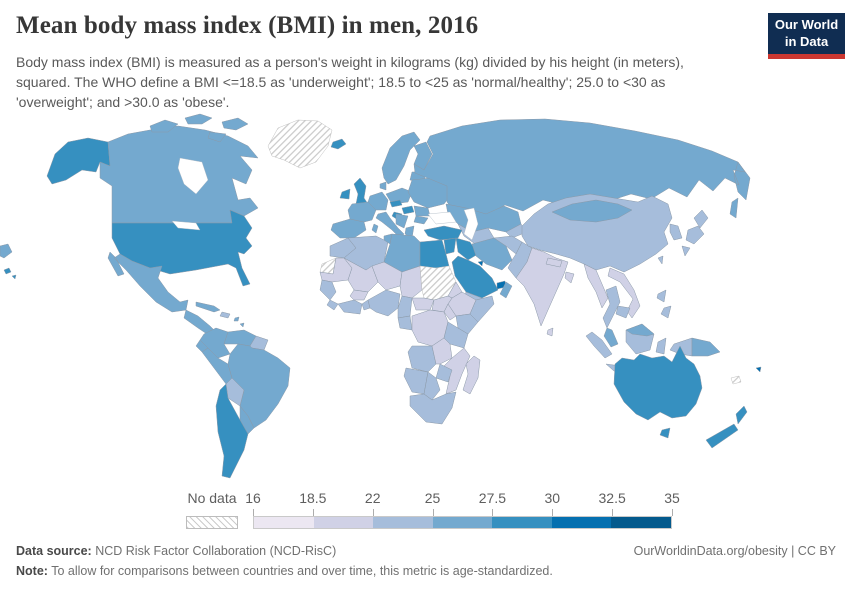 This screenshot has width=850, height=600. I want to click on region-levant, so click(450, 246).